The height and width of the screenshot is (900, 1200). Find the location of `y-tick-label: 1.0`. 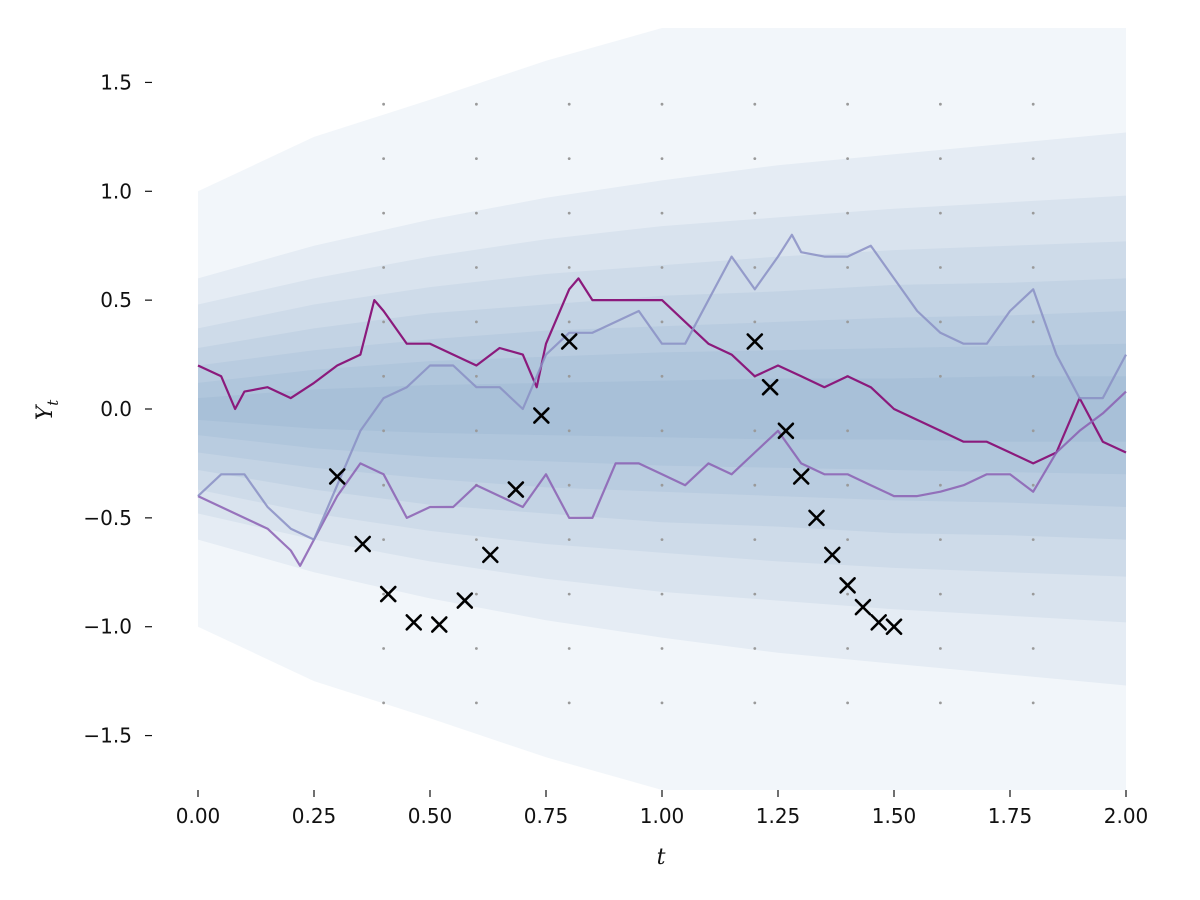

y-tick-label: 1.0 is located at coordinates (116, 191).